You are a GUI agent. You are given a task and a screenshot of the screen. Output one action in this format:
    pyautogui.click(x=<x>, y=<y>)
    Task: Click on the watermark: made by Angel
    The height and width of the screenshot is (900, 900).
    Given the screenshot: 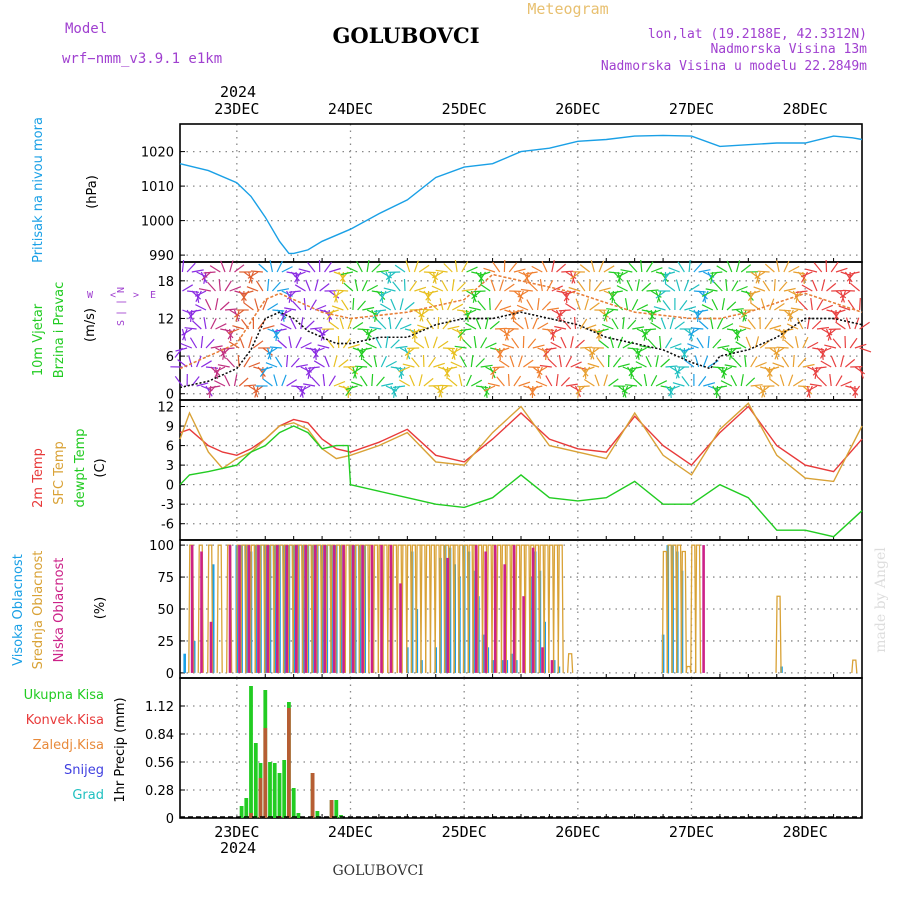 What is the action you would take?
    pyautogui.click(x=881, y=600)
    